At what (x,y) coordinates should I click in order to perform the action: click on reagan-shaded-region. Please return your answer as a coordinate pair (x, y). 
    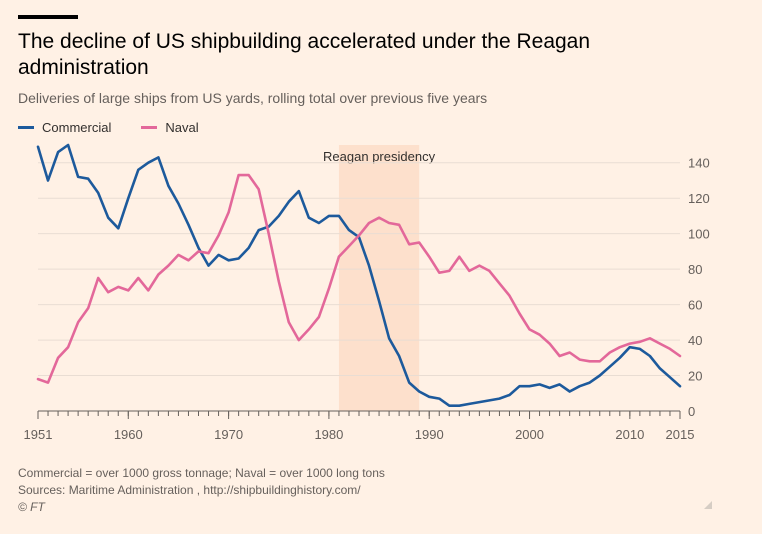
    Looking at the image, I should click on (379, 278).